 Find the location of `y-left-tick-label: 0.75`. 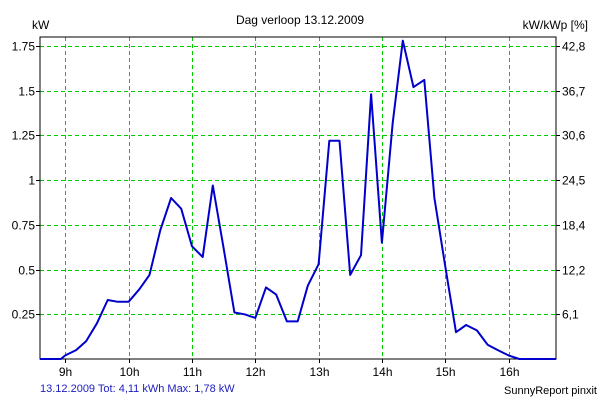

y-left-tick-label: 0.75 is located at coordinates (24, 226).